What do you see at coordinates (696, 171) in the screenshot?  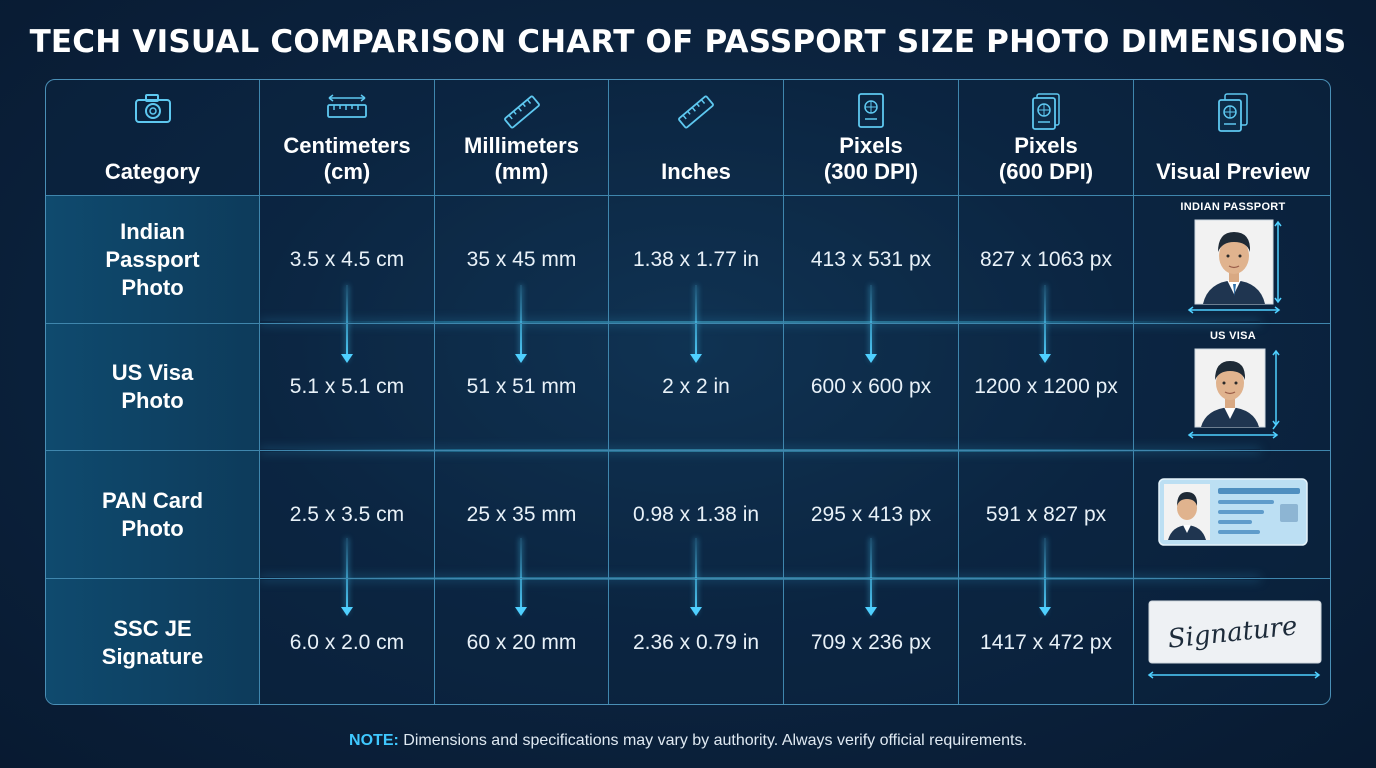 I see `header-label: Inches` at bounding box center [696, 171].